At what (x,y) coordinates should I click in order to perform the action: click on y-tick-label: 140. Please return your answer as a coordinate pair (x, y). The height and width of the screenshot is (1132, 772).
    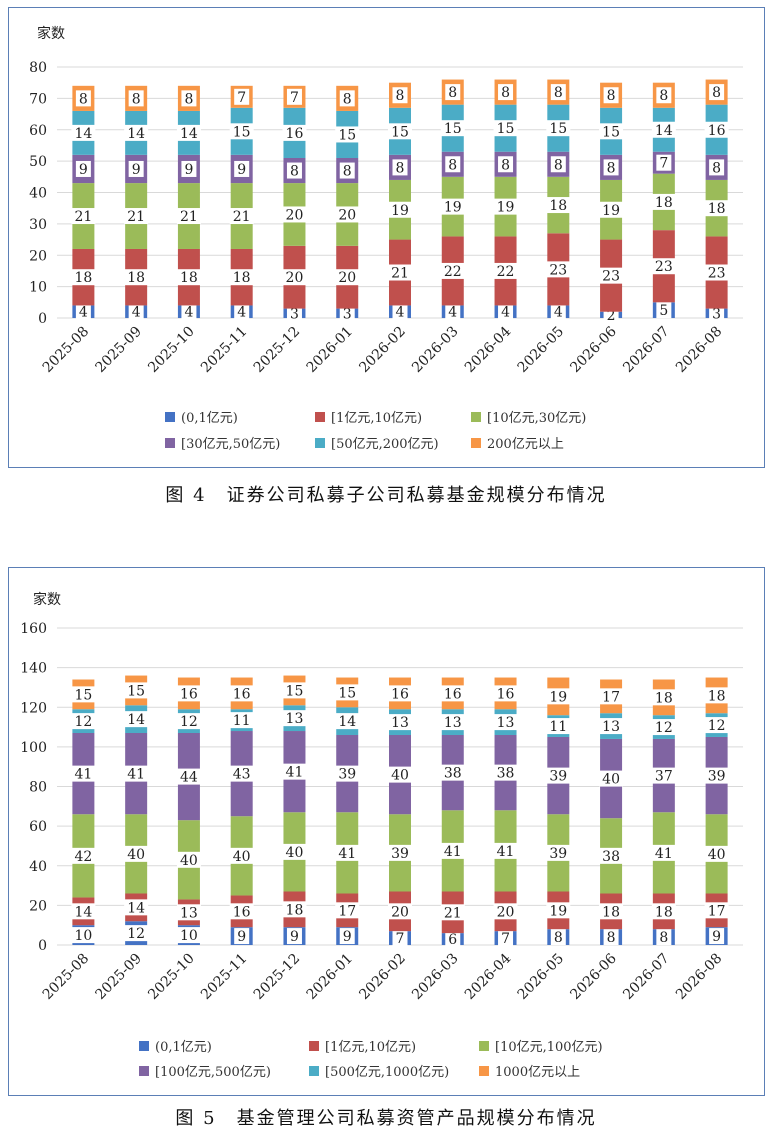
    Looking at the image, I should click on (33, 669).